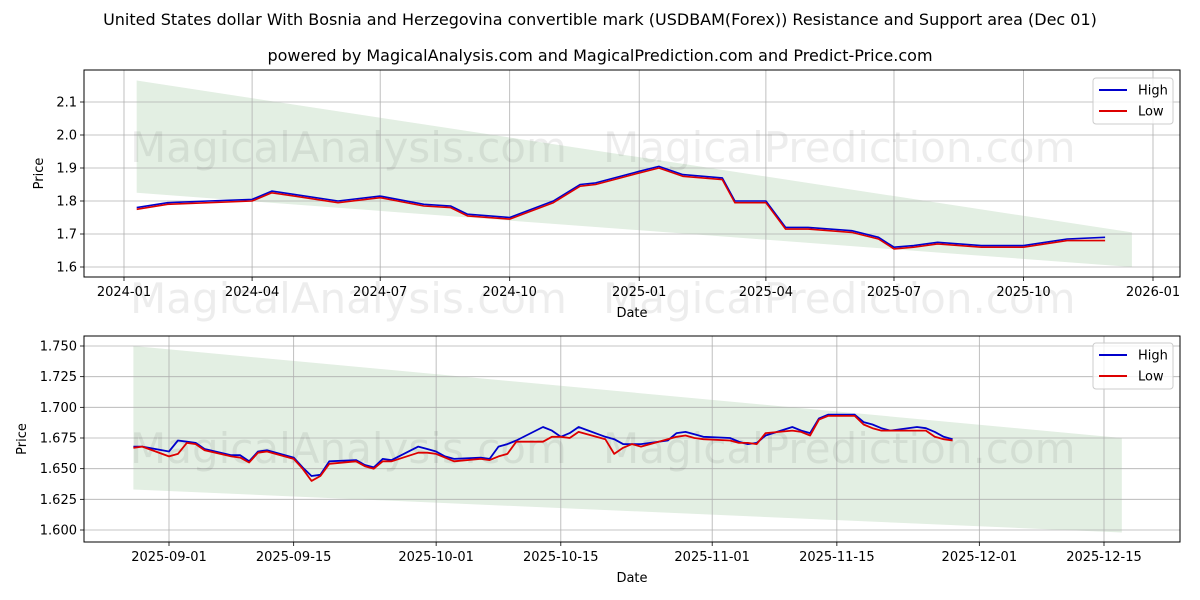  Describe the element at coordinates (58, 408) in the screenshot. I see `y-tick-label: 1.700` at that location.